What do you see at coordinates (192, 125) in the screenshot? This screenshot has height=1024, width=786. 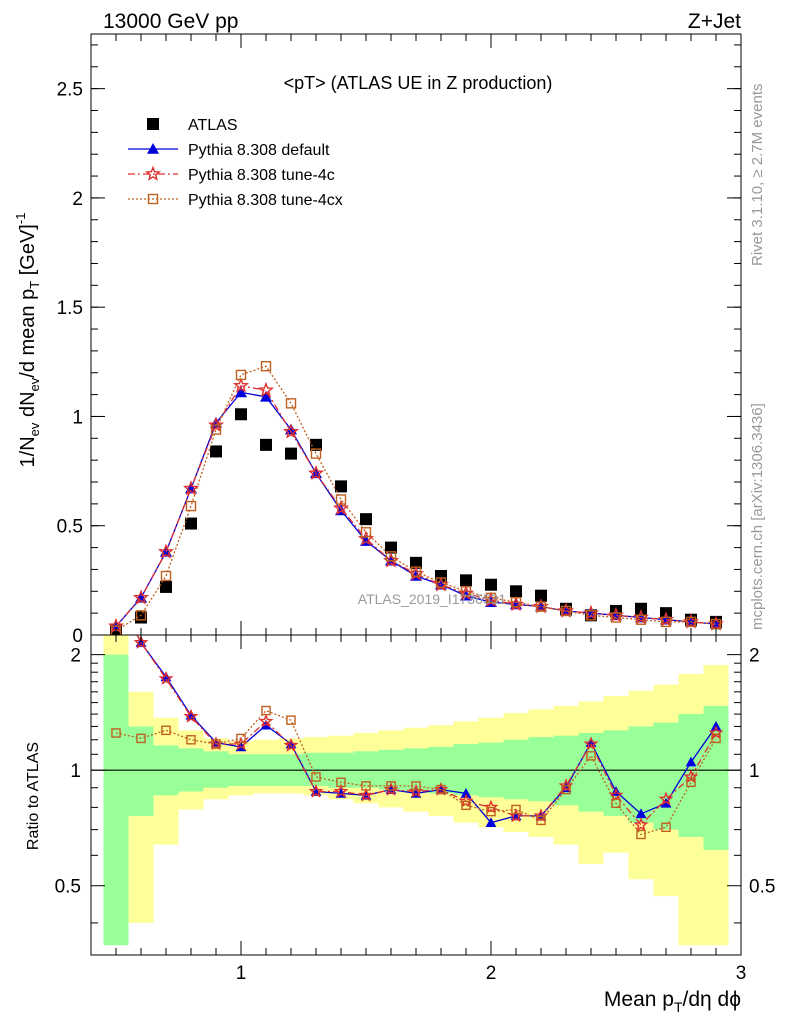 I see `legend-entry-atlas: ATLAS` at bounding box center [192, 125].